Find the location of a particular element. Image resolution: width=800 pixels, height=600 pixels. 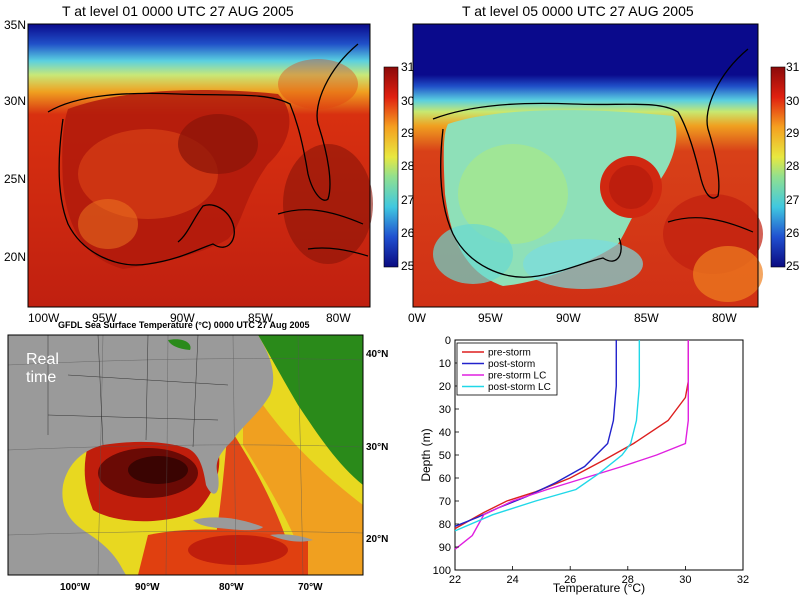

cbar1-tick-31: 31 is located at coordinates (408, 67).